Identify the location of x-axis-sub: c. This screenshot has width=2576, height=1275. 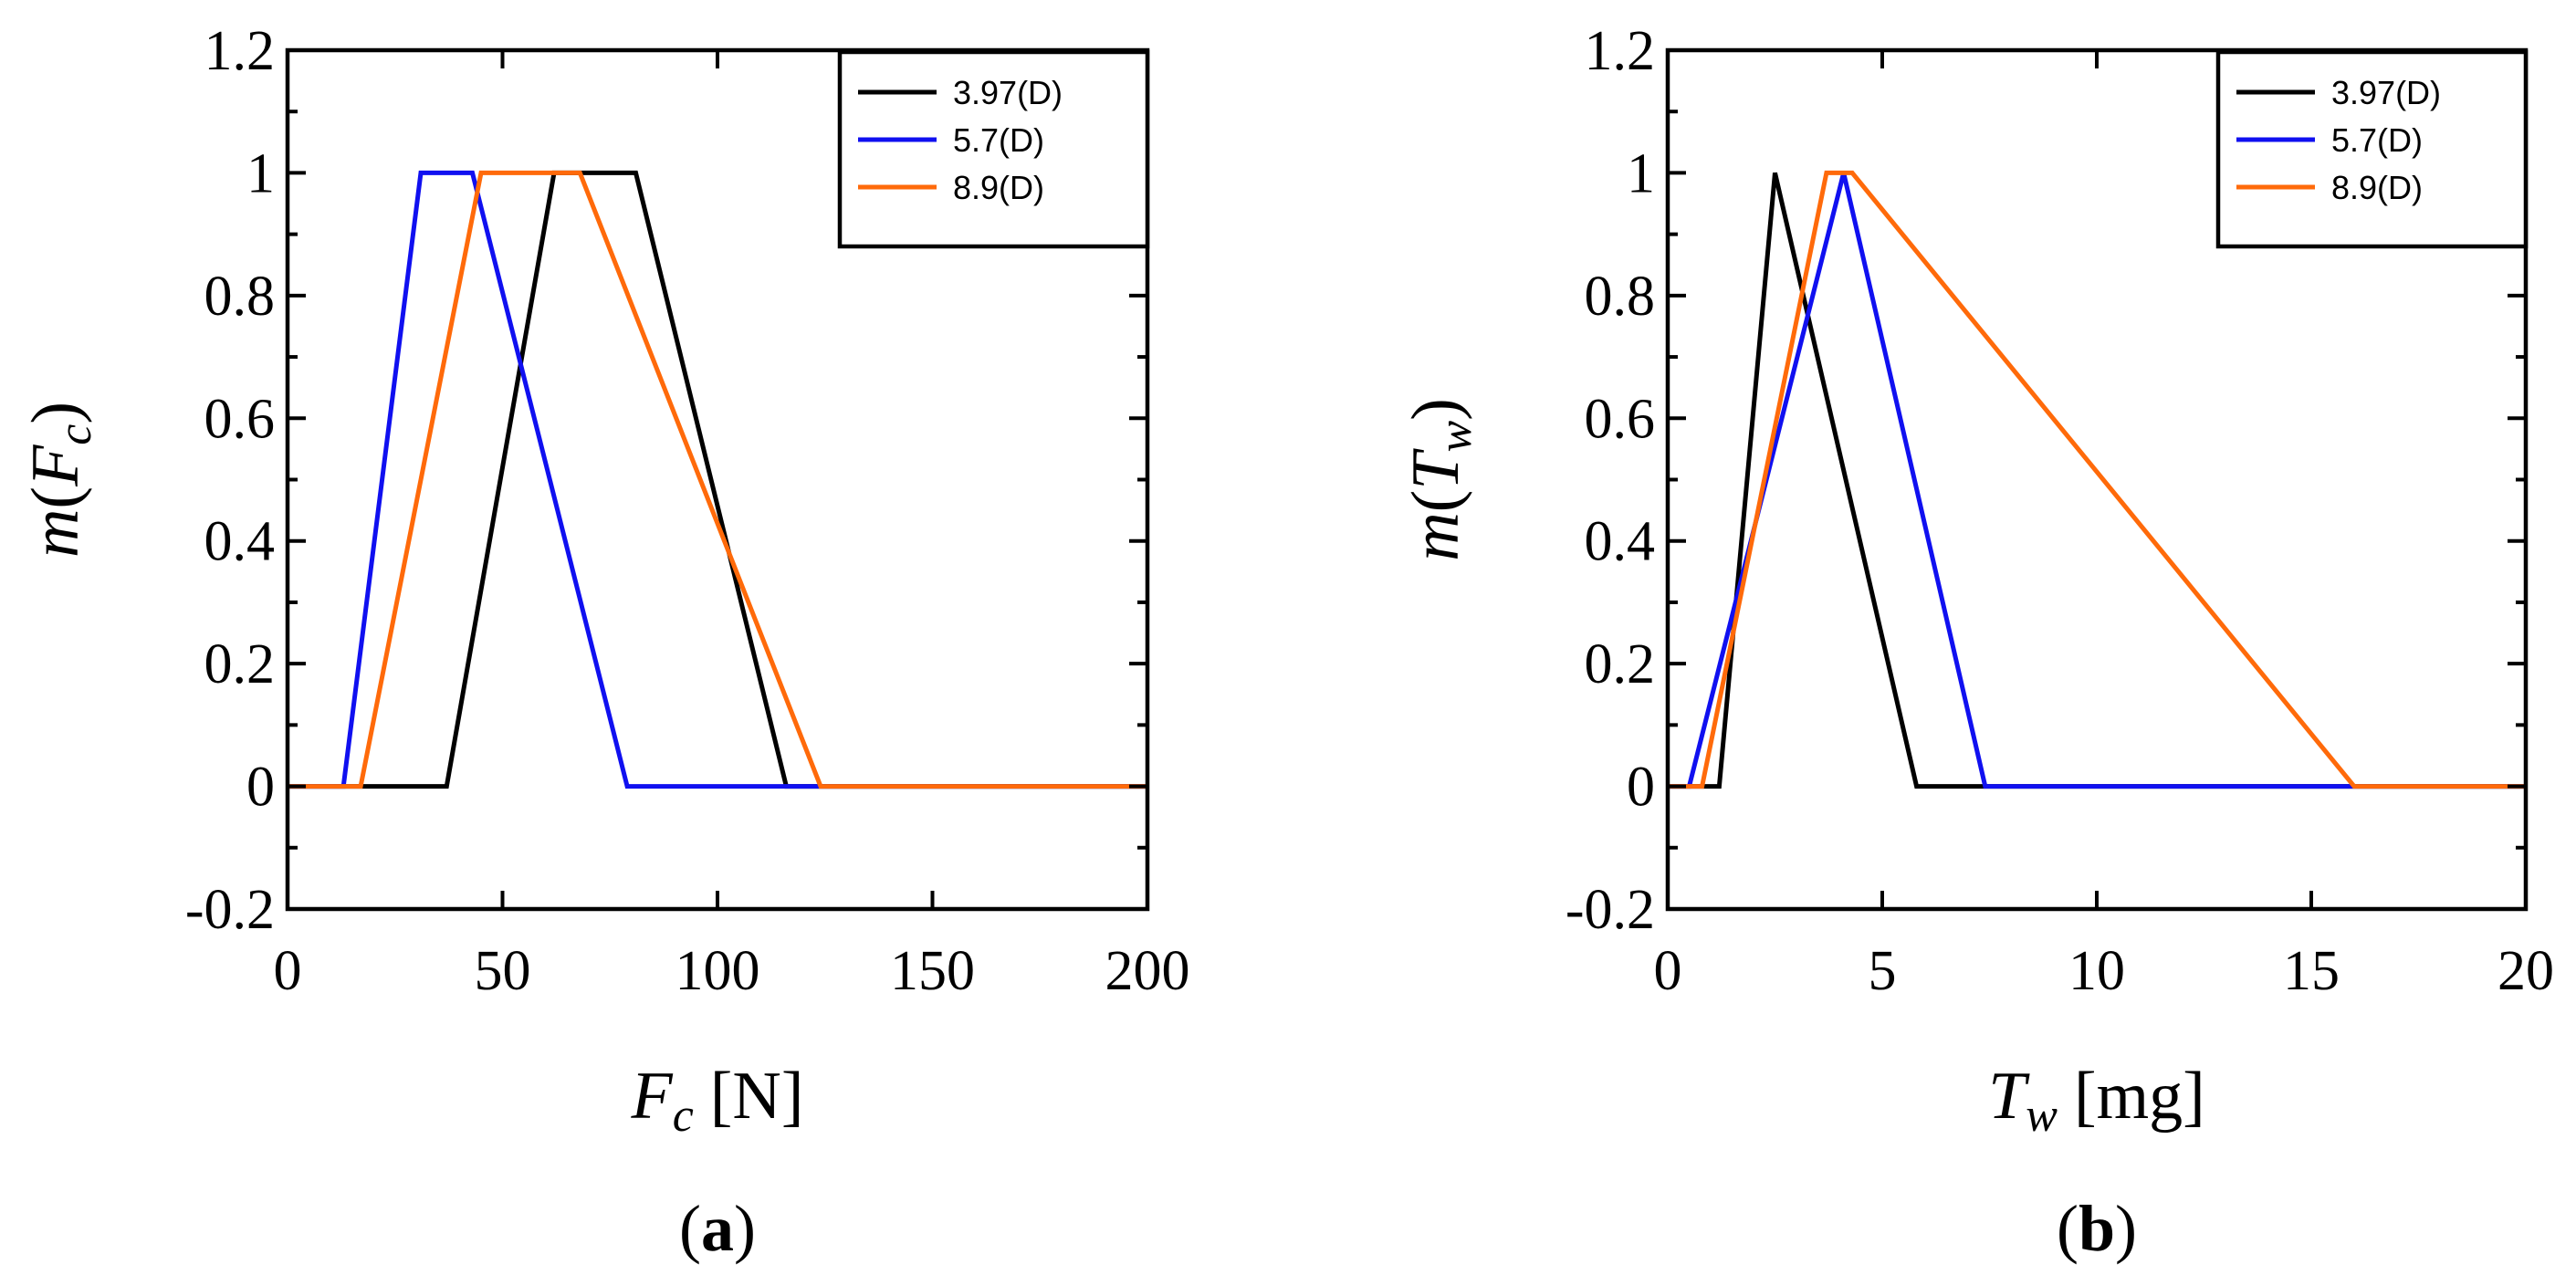
(684, 1116).